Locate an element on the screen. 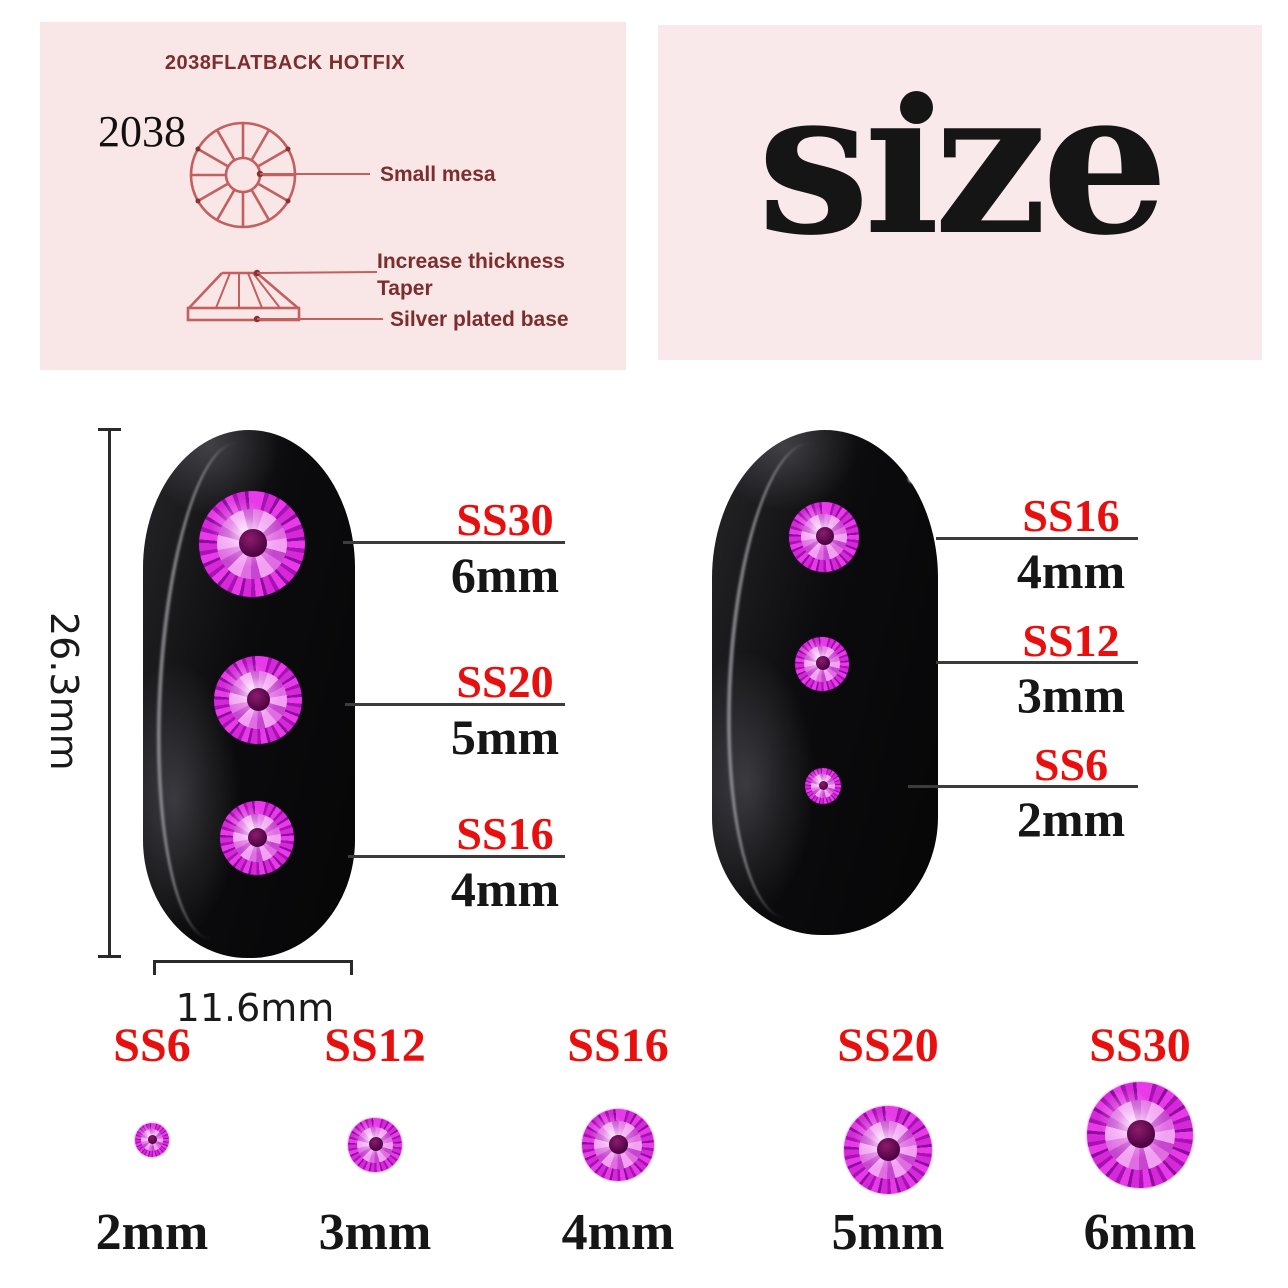  size-mm-label: 3mm is located at coordinates (1071, 695).